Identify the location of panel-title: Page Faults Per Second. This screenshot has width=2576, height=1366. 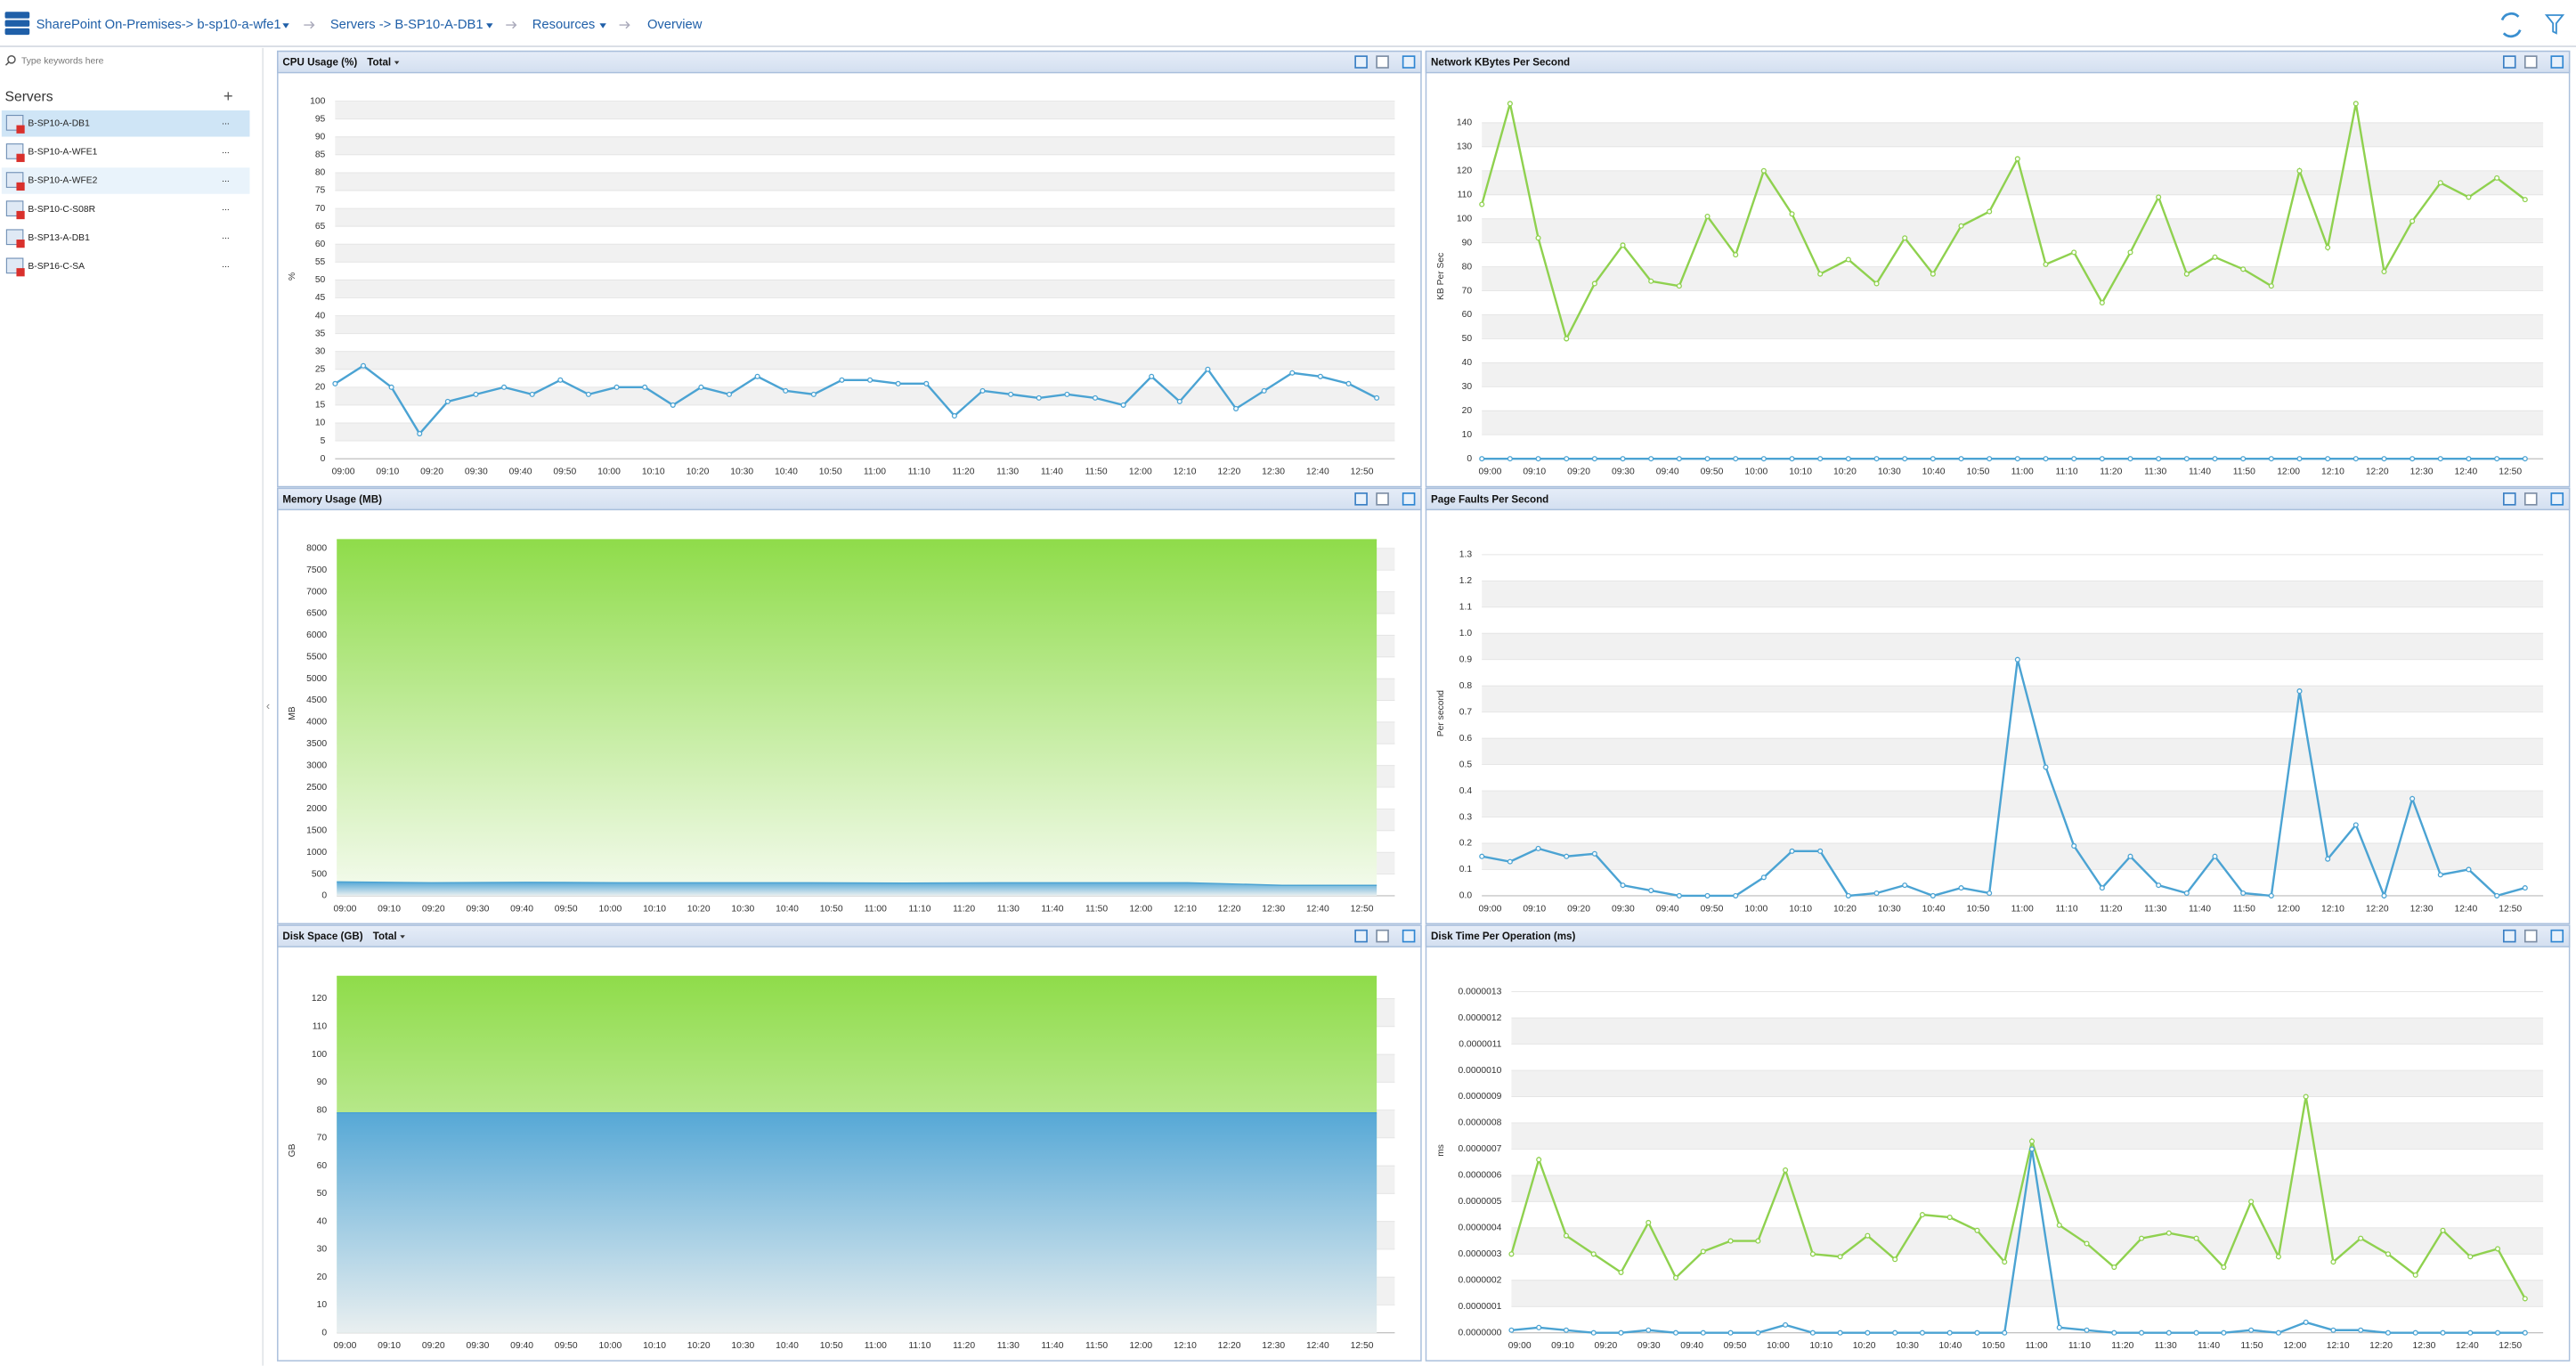
(1489, 499).